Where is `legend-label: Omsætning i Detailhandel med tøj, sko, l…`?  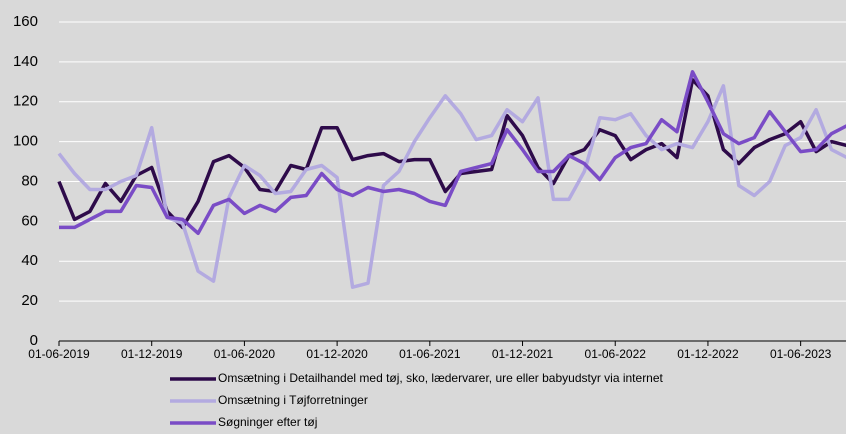
legend-label: Omsætning i Detailhandel med tøj, sko, l… is located at coordinates (441, 378).